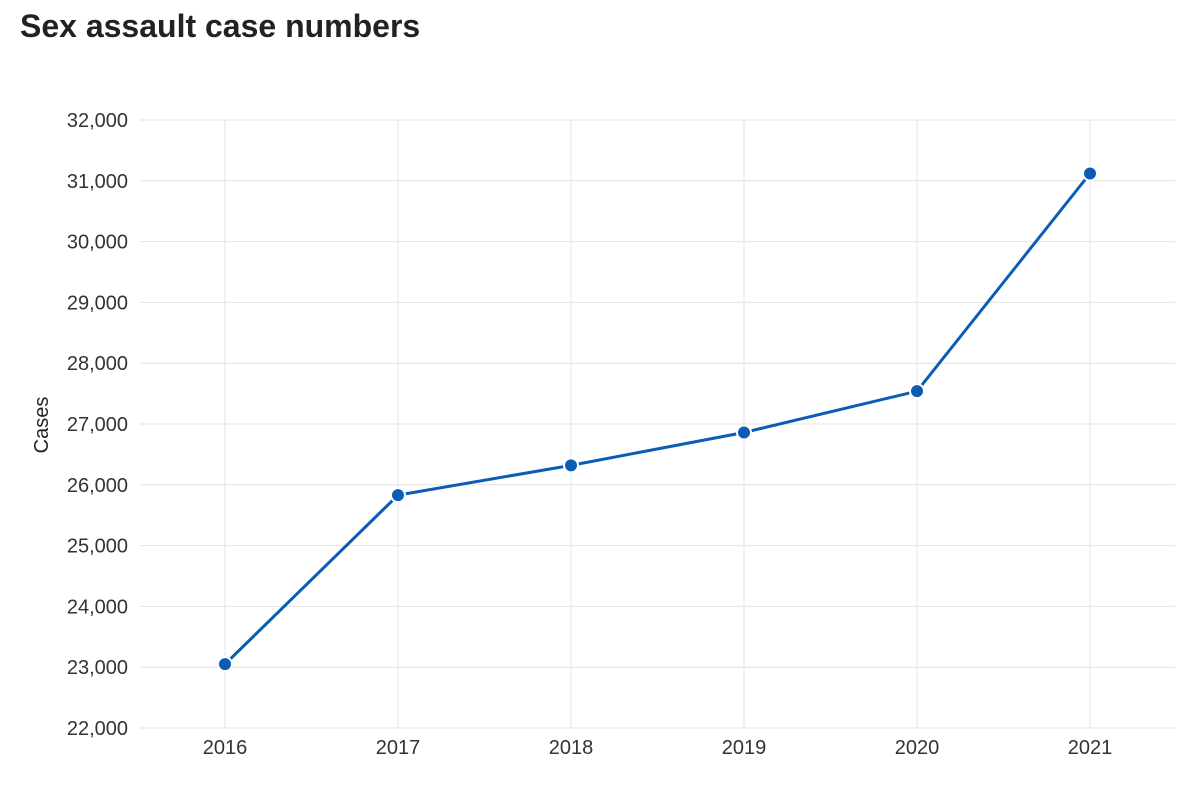 This screenshot has height=791, width=1200. What do you see at coordinates (917, 748) in the screenshot?
I see `x-tick-label: 2020` at bounding box center [917, 748].